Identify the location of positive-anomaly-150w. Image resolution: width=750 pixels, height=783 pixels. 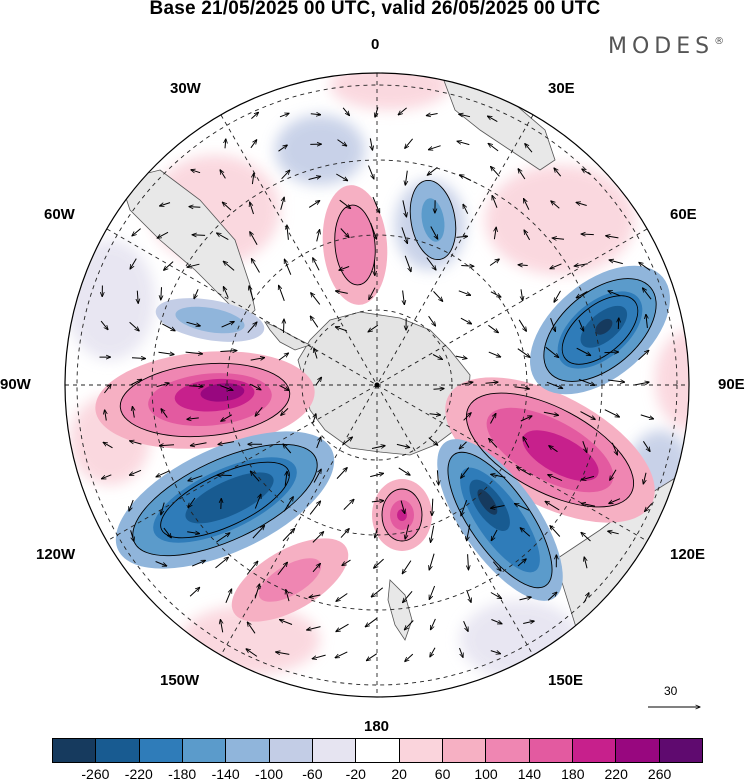
(290, 580).